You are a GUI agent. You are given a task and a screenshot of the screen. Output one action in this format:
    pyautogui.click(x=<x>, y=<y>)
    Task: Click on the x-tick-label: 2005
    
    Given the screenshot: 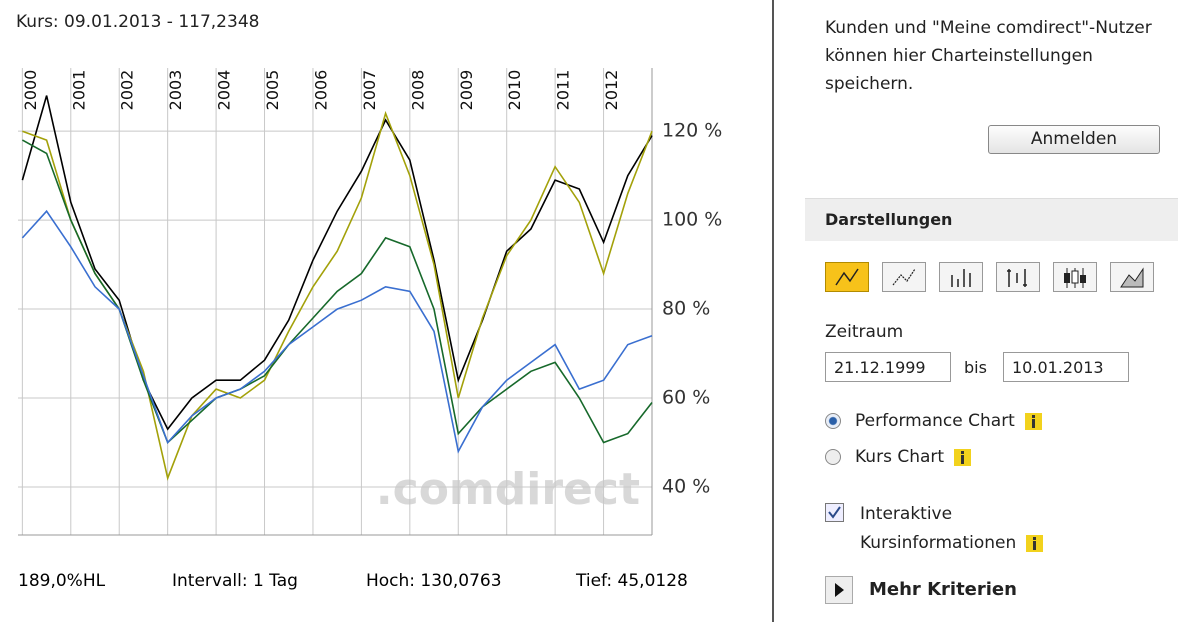 What is the action you would take?
    pyautogui.click(x=272, y=90)
    